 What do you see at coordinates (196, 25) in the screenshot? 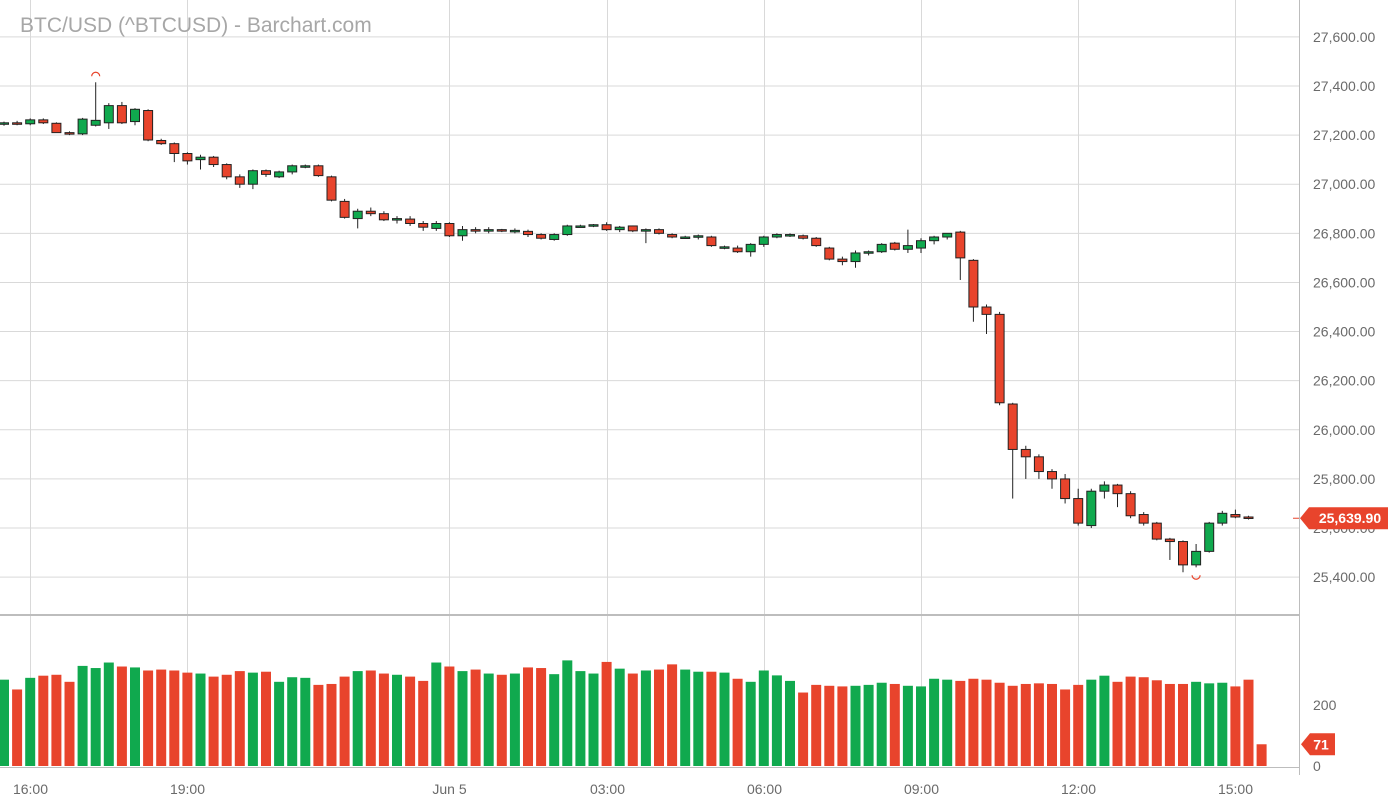
I see `chart-title: BTC/USD (^BTCUSD) - Barchart.com` at bounding box center [196, 25].